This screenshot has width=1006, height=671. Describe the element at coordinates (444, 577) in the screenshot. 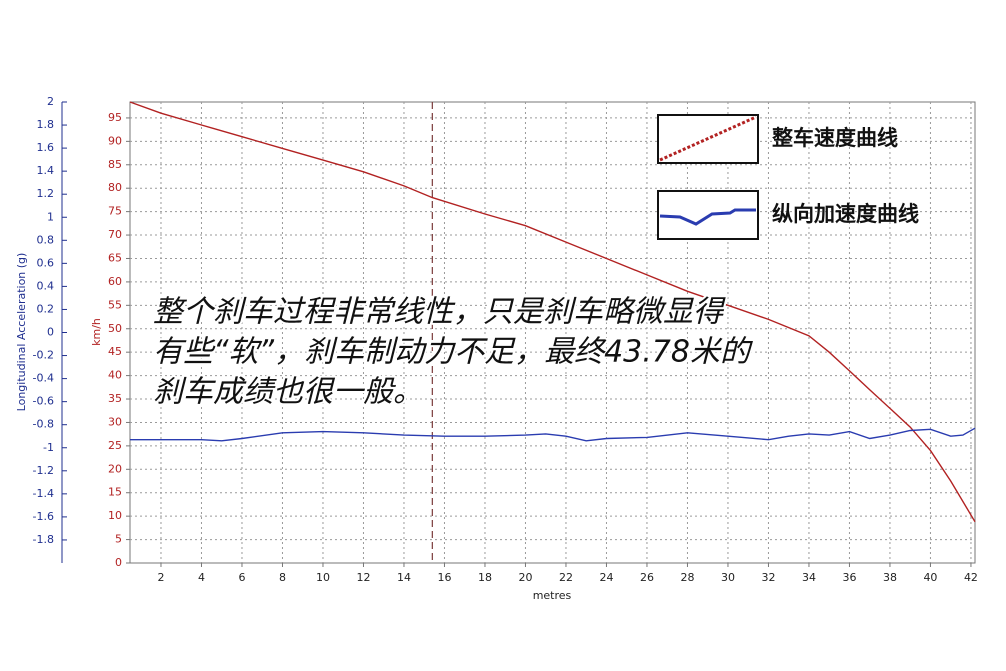

I see `x-tick-label: 16` at that location.